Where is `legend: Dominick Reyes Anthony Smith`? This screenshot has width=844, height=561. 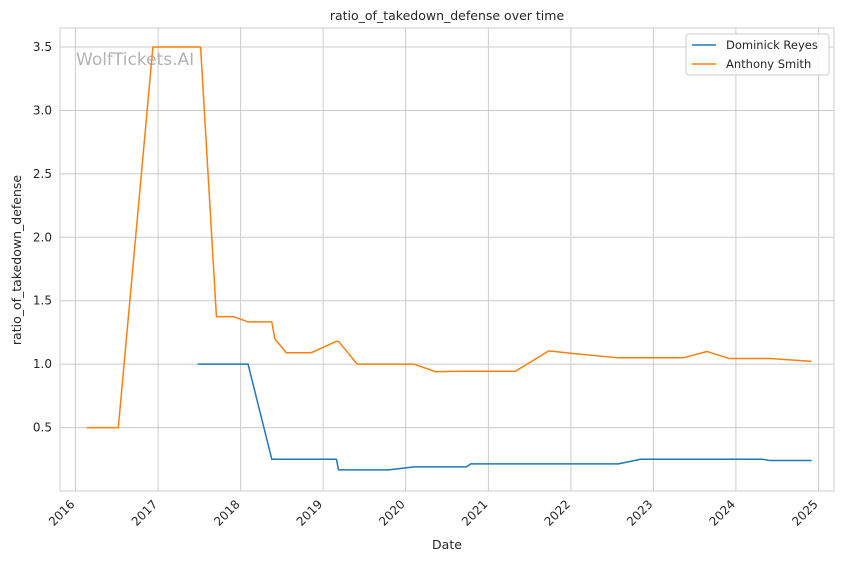
legend: Dominick Reyes Anthony Smith is located at coordinates (757, 54).